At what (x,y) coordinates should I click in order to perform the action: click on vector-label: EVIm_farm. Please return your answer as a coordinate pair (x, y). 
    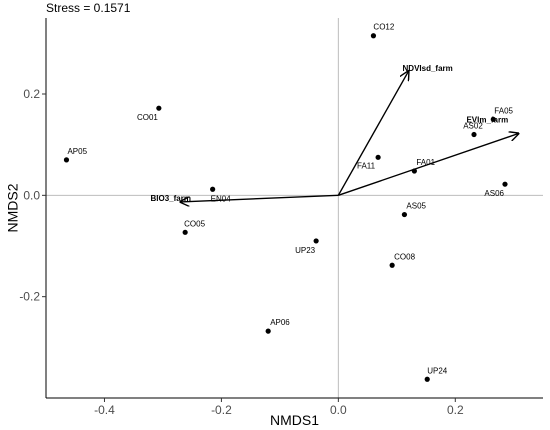
    Looking at the image, I should click on (487, 120).